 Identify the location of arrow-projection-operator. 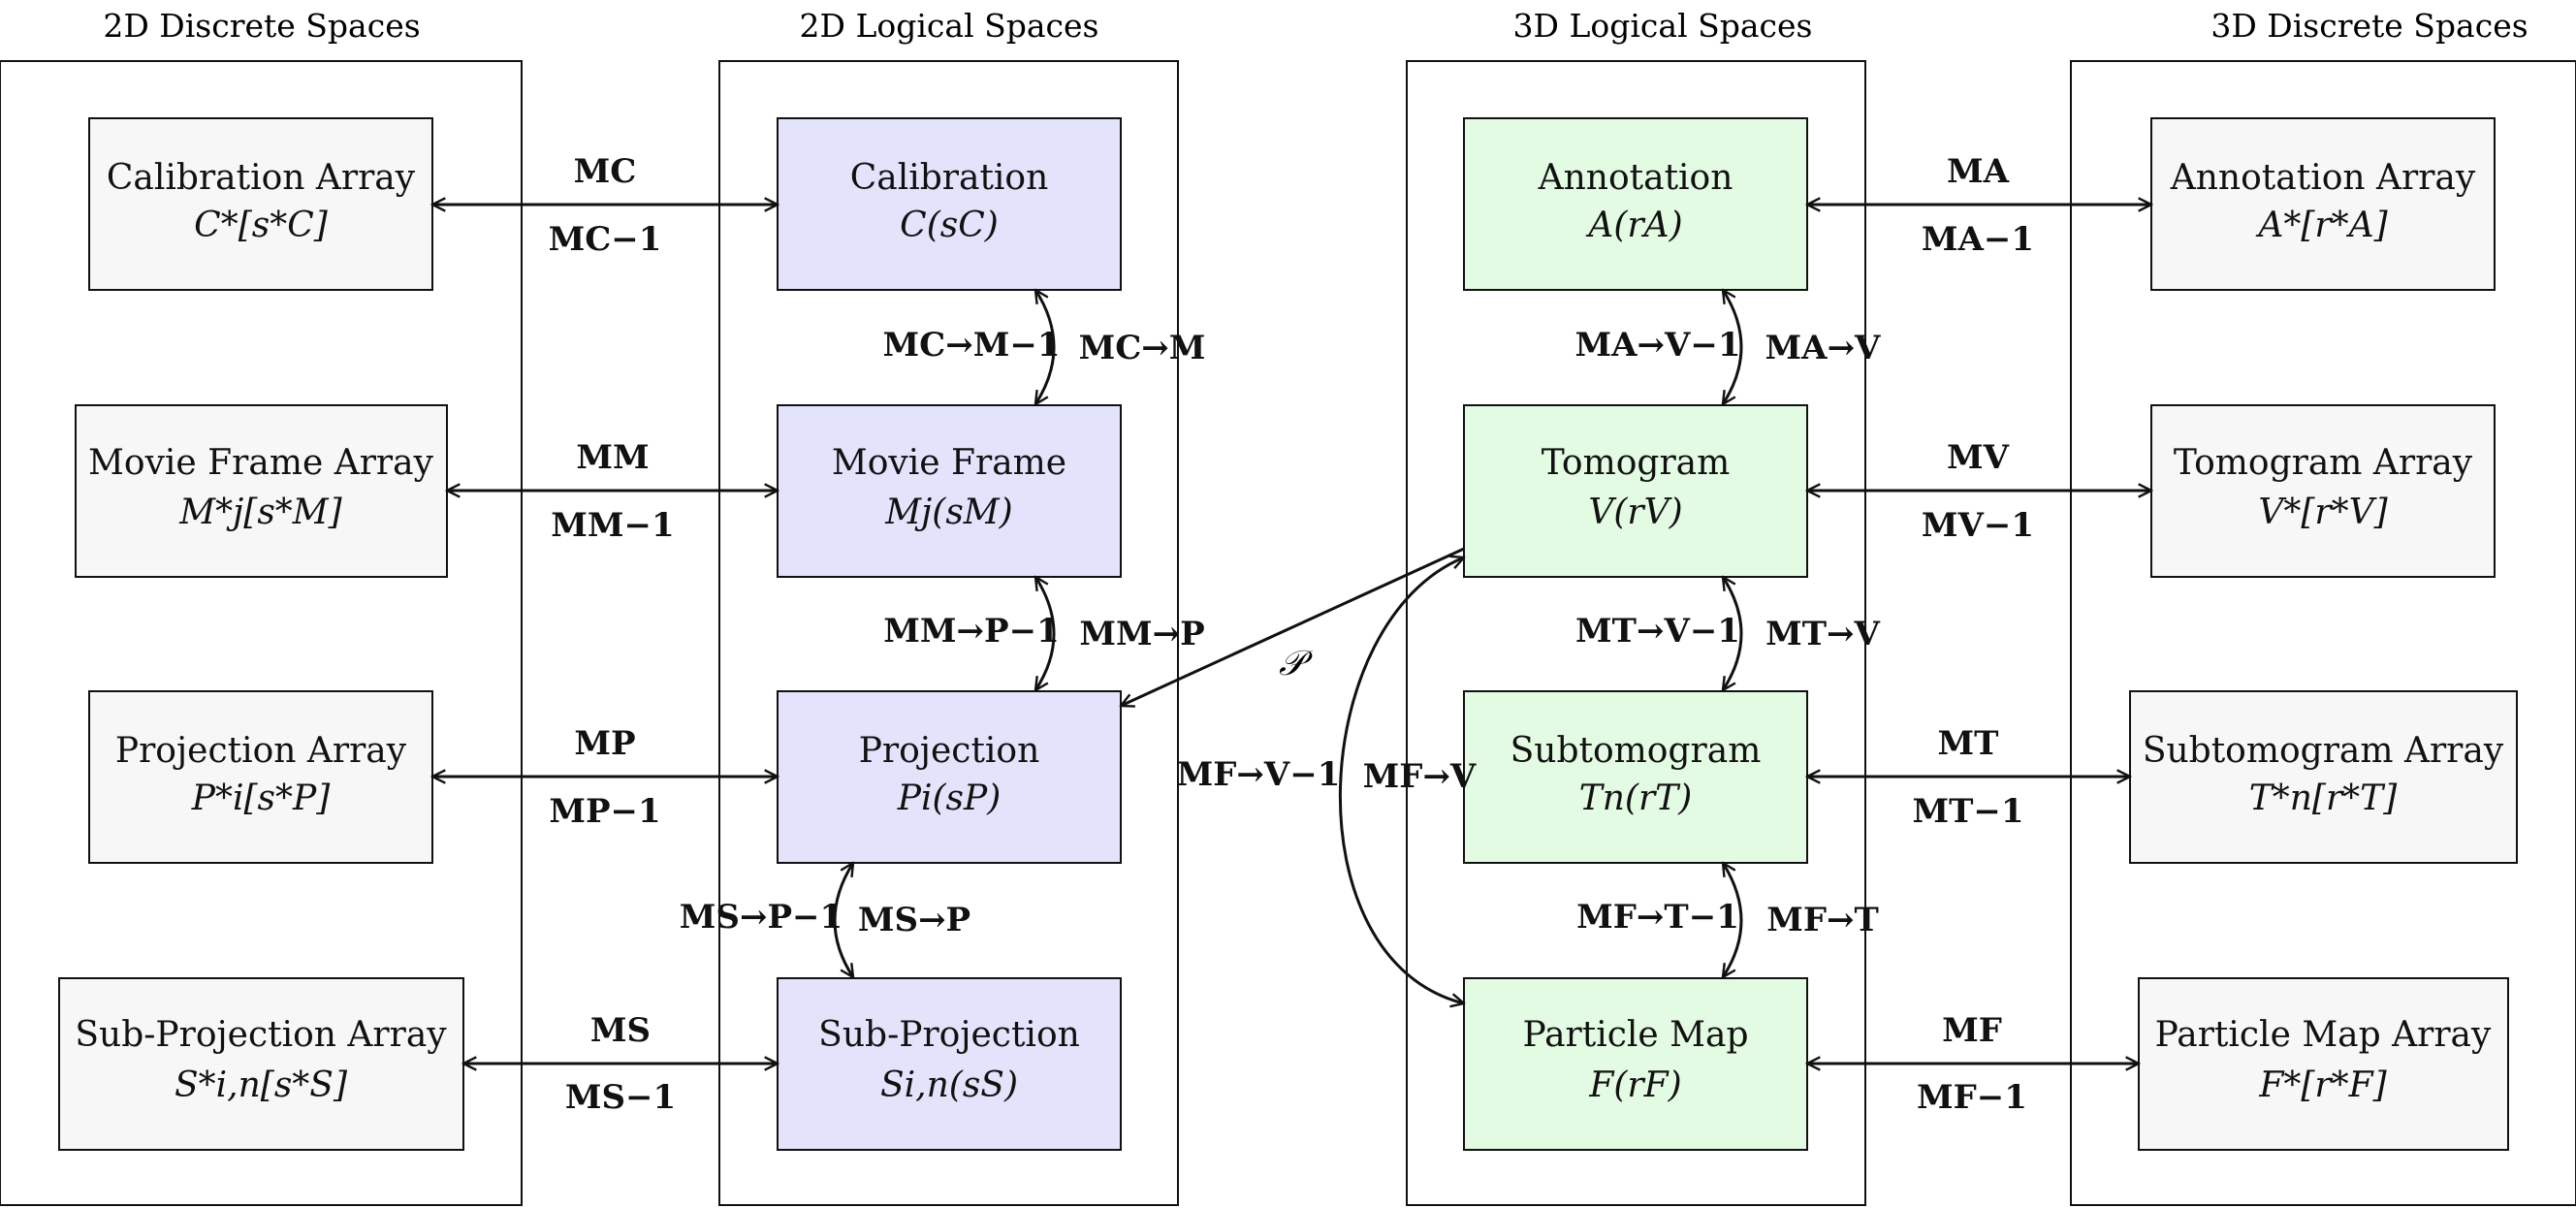
(1293, 626).